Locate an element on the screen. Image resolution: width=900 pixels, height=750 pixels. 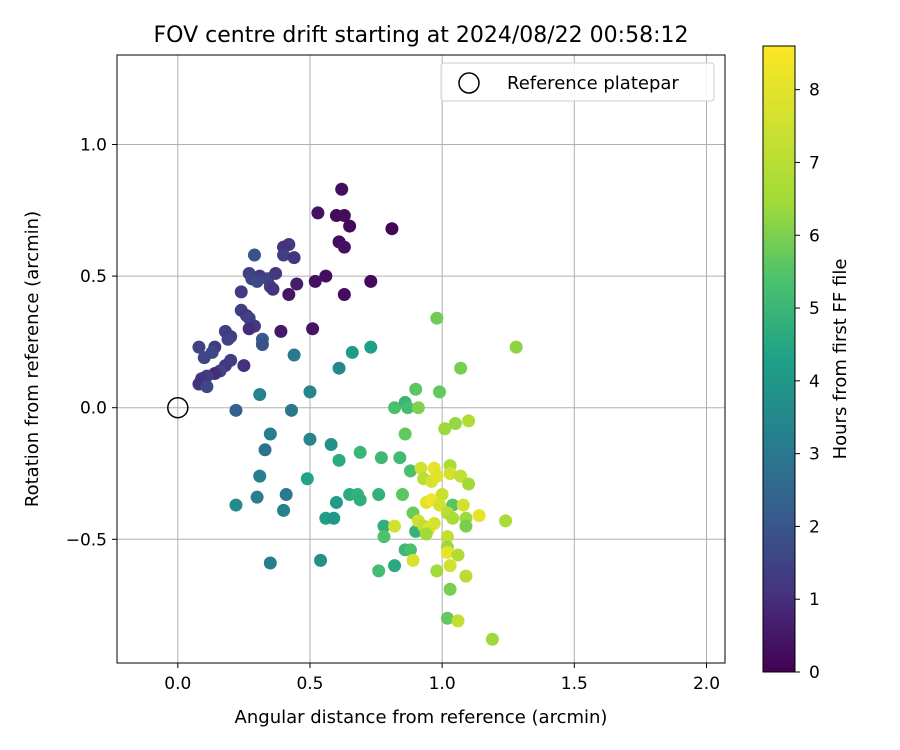
colorbar-tick-label: 1 is located at coordinates (814, 600).